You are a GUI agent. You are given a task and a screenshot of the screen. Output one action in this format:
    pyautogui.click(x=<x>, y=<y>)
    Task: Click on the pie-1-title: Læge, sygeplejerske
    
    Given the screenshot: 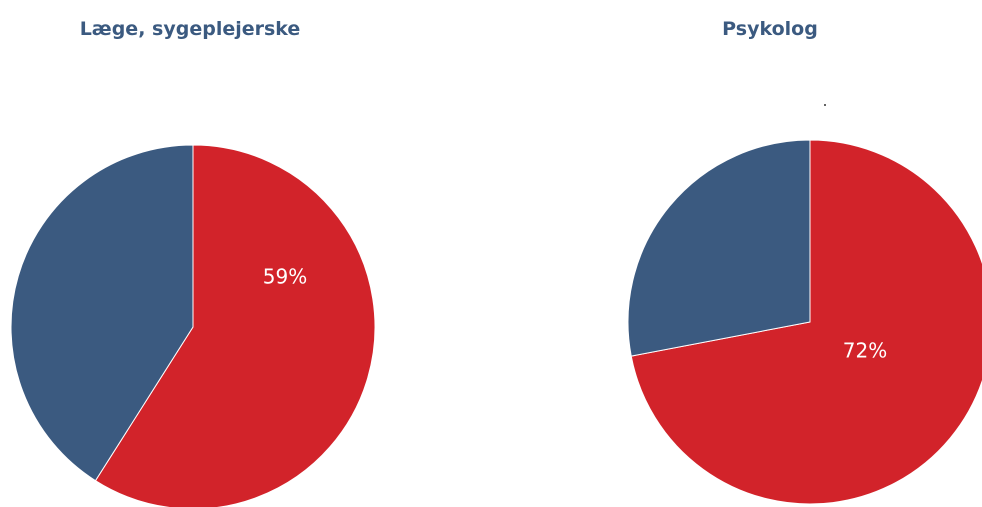 What is the action you would take?
    pyautogui.click(x=190, y=29)
    